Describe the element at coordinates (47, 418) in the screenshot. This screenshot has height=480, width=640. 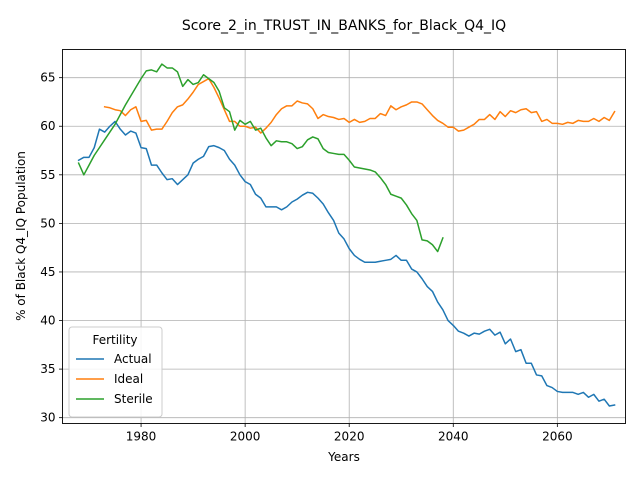
I see `y-tick-label: 30` at that location.